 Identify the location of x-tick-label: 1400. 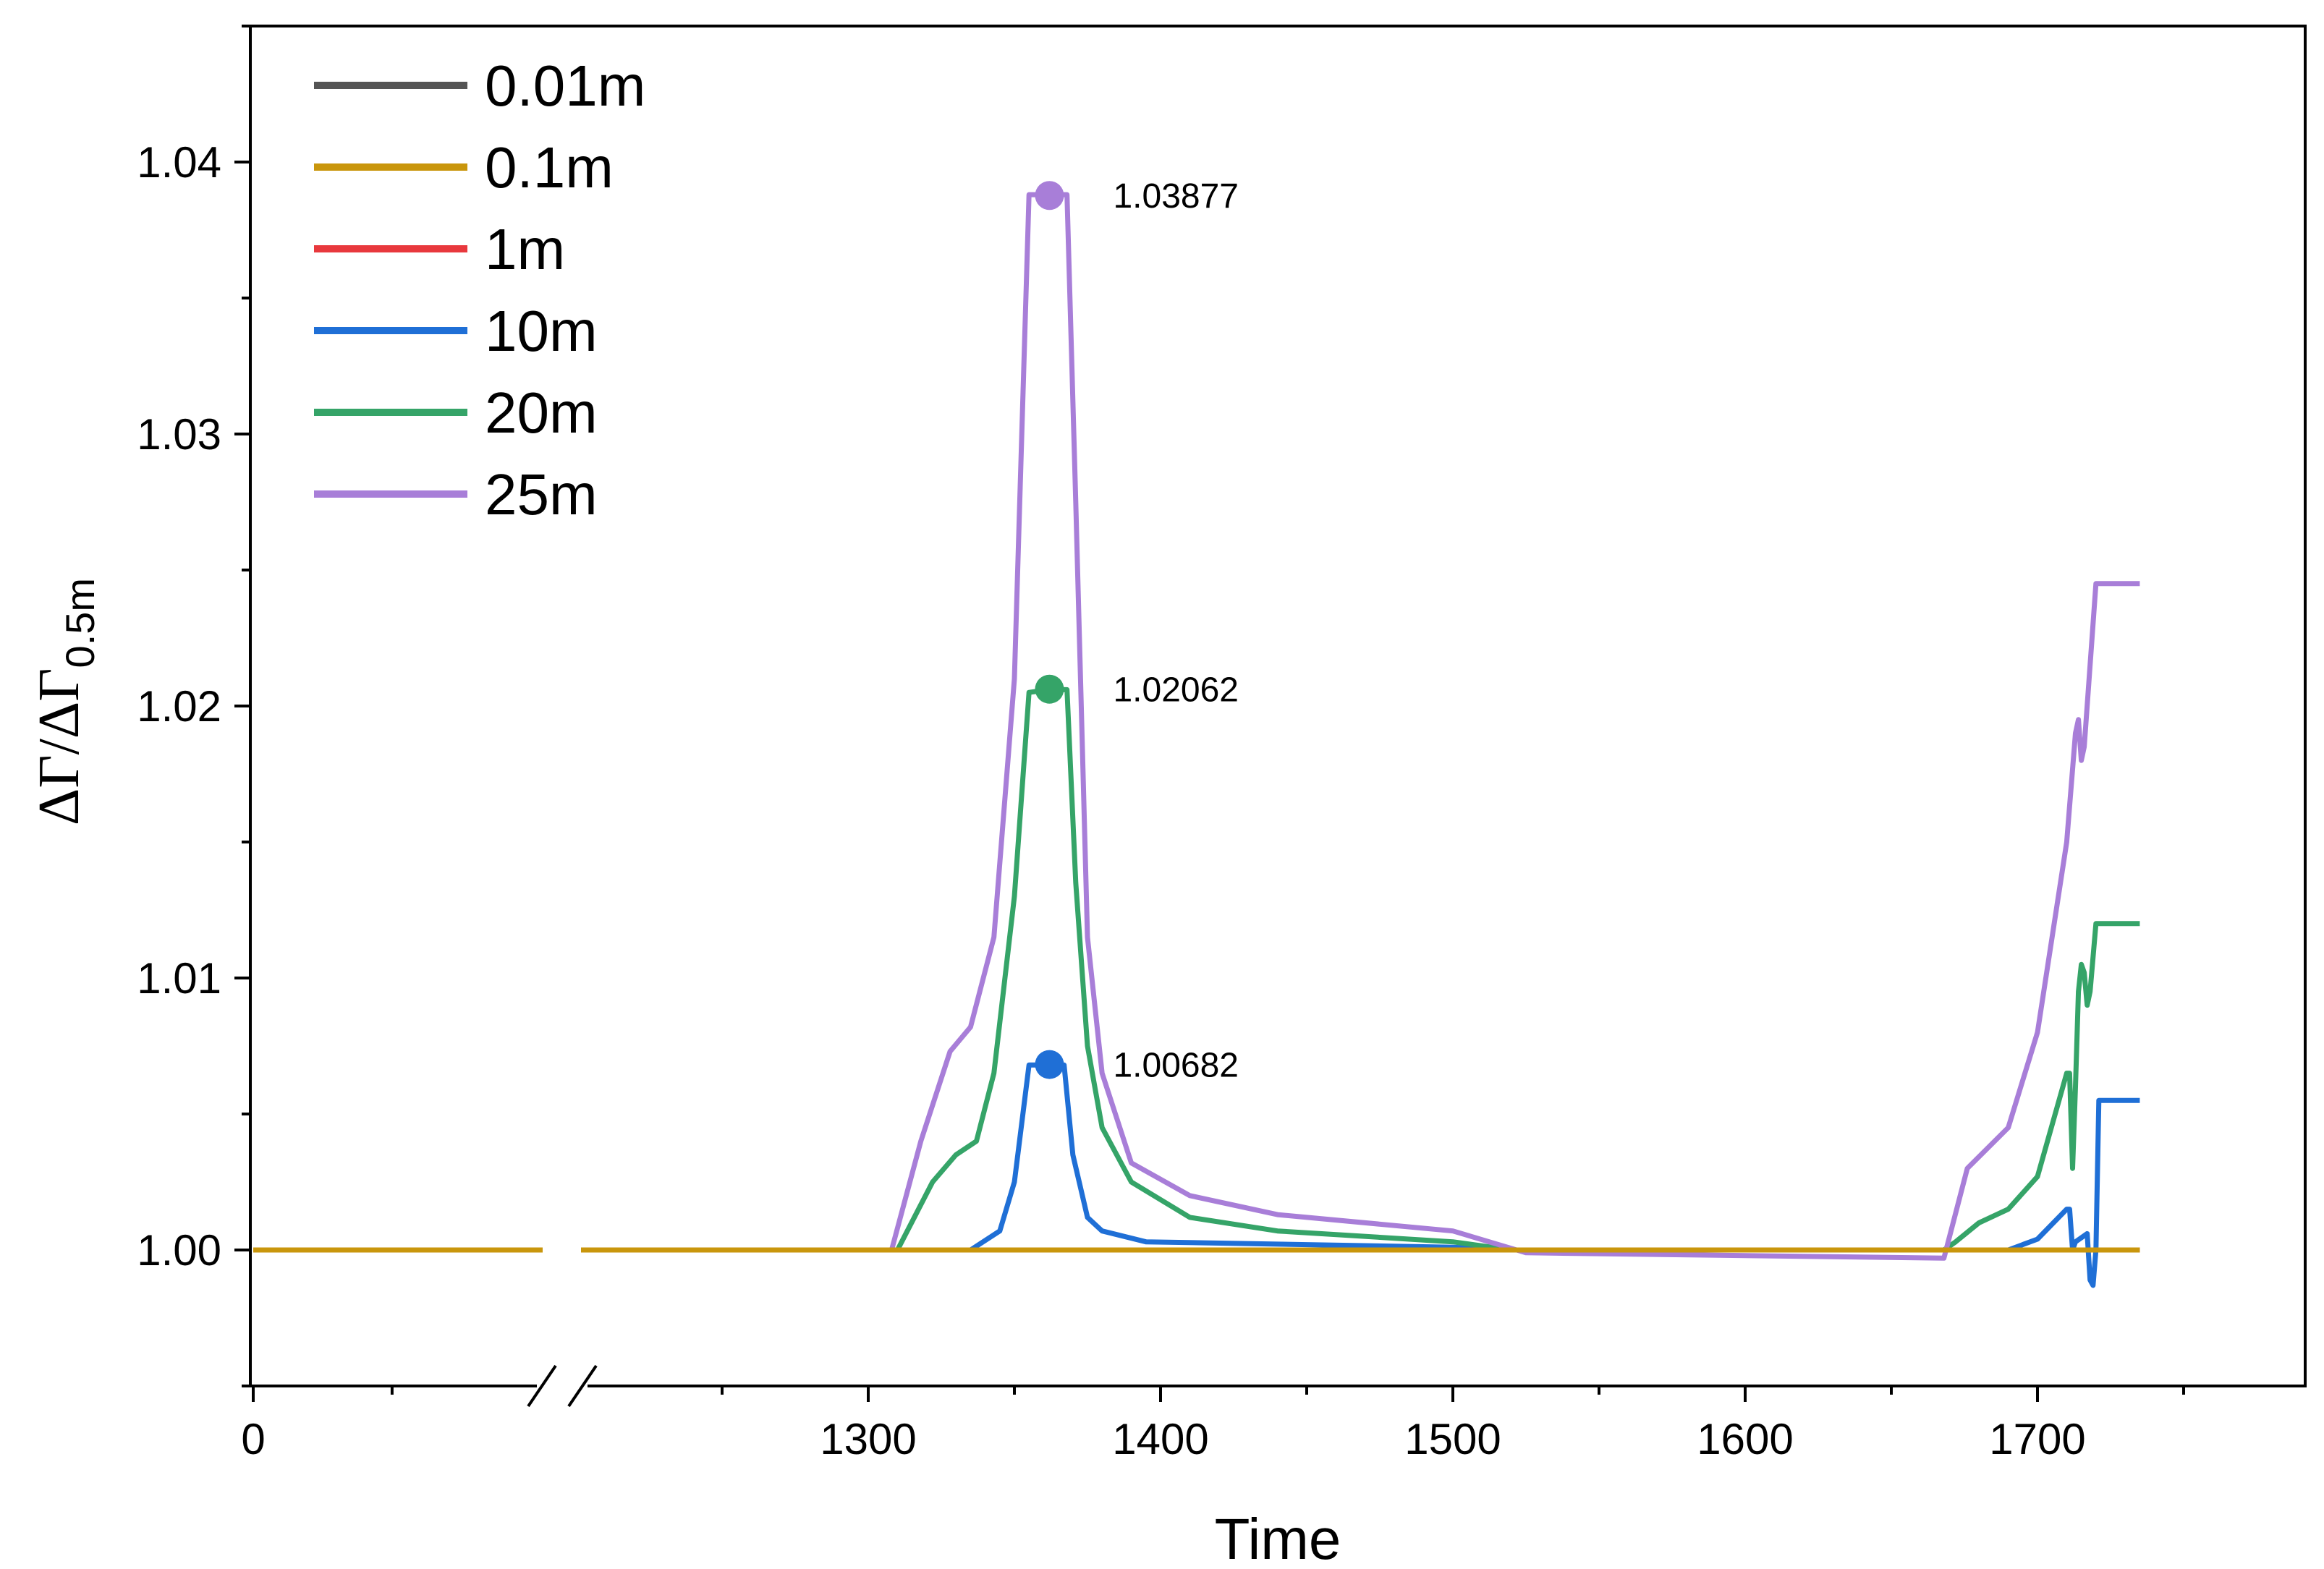
(1160, 1439).